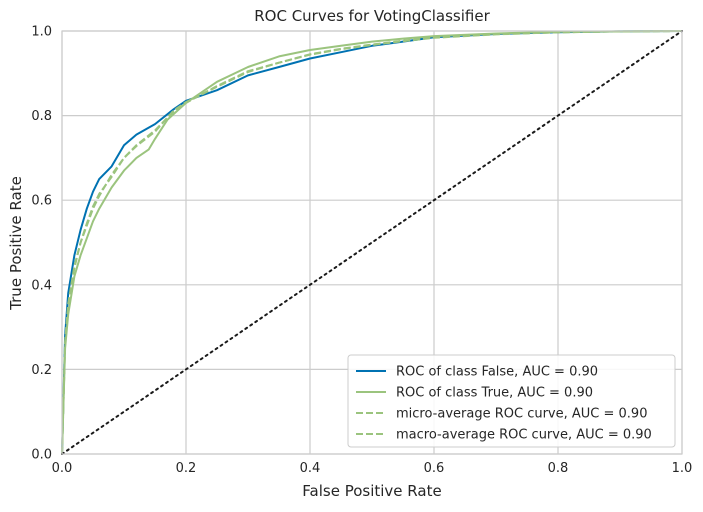  What do you see at coordinates (41, 32) in the screenshot?
I see `y-tick-label: 1.0` at bounding box center [41, 32].